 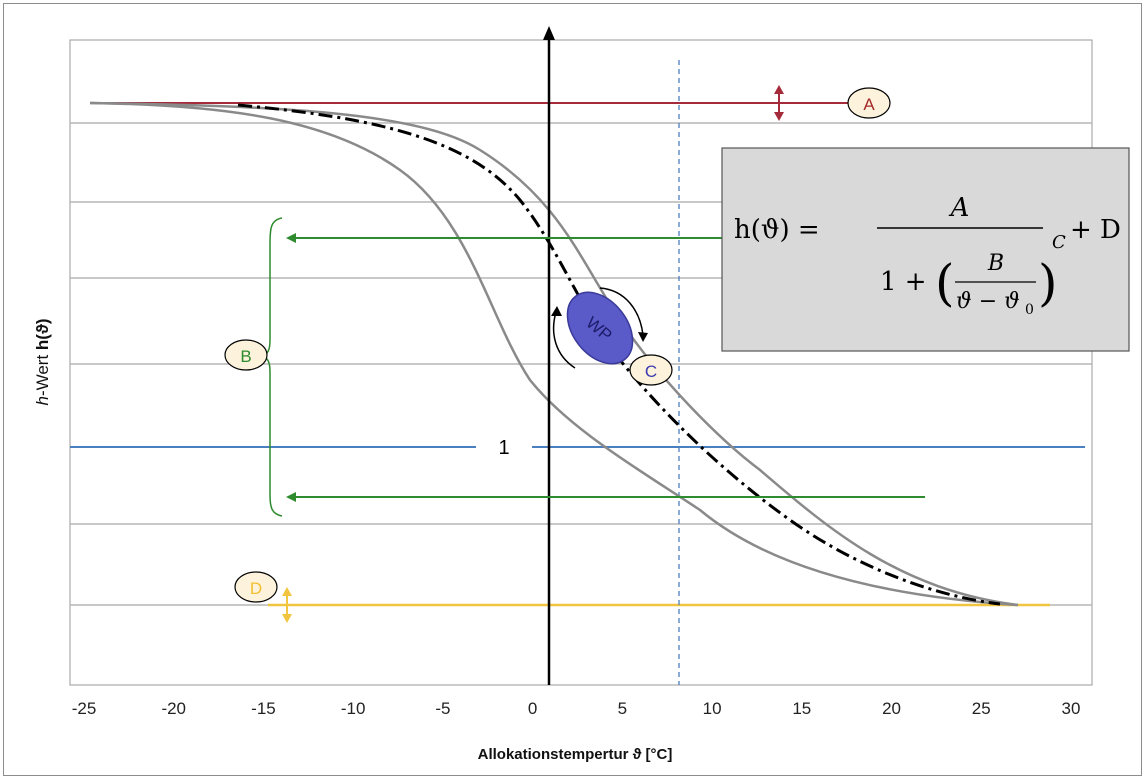 What do you see at coordinates (353, 708) in the screenshot?
I see `x-tick-label: -10` at bounding box center [353, 708].